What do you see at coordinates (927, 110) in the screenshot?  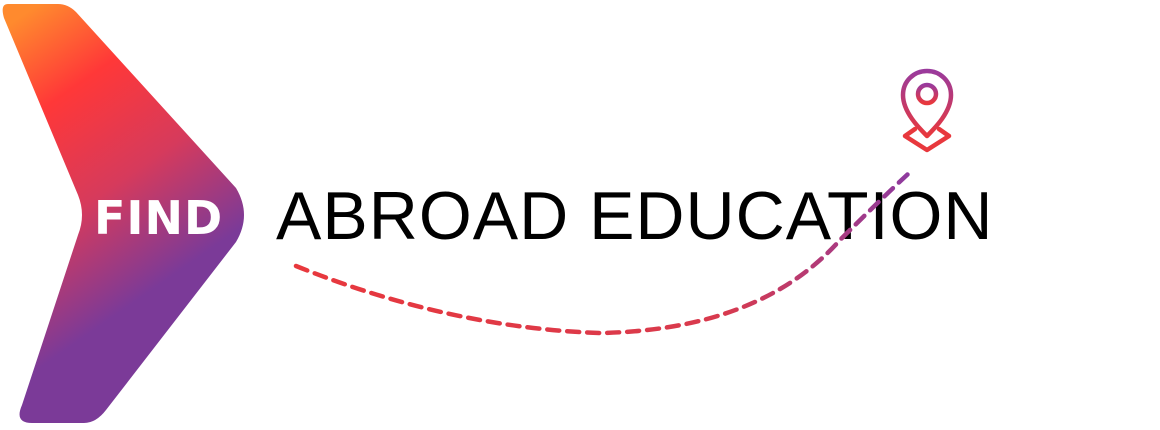 I see `location-pin-icon` at bounding box center [927, 110].